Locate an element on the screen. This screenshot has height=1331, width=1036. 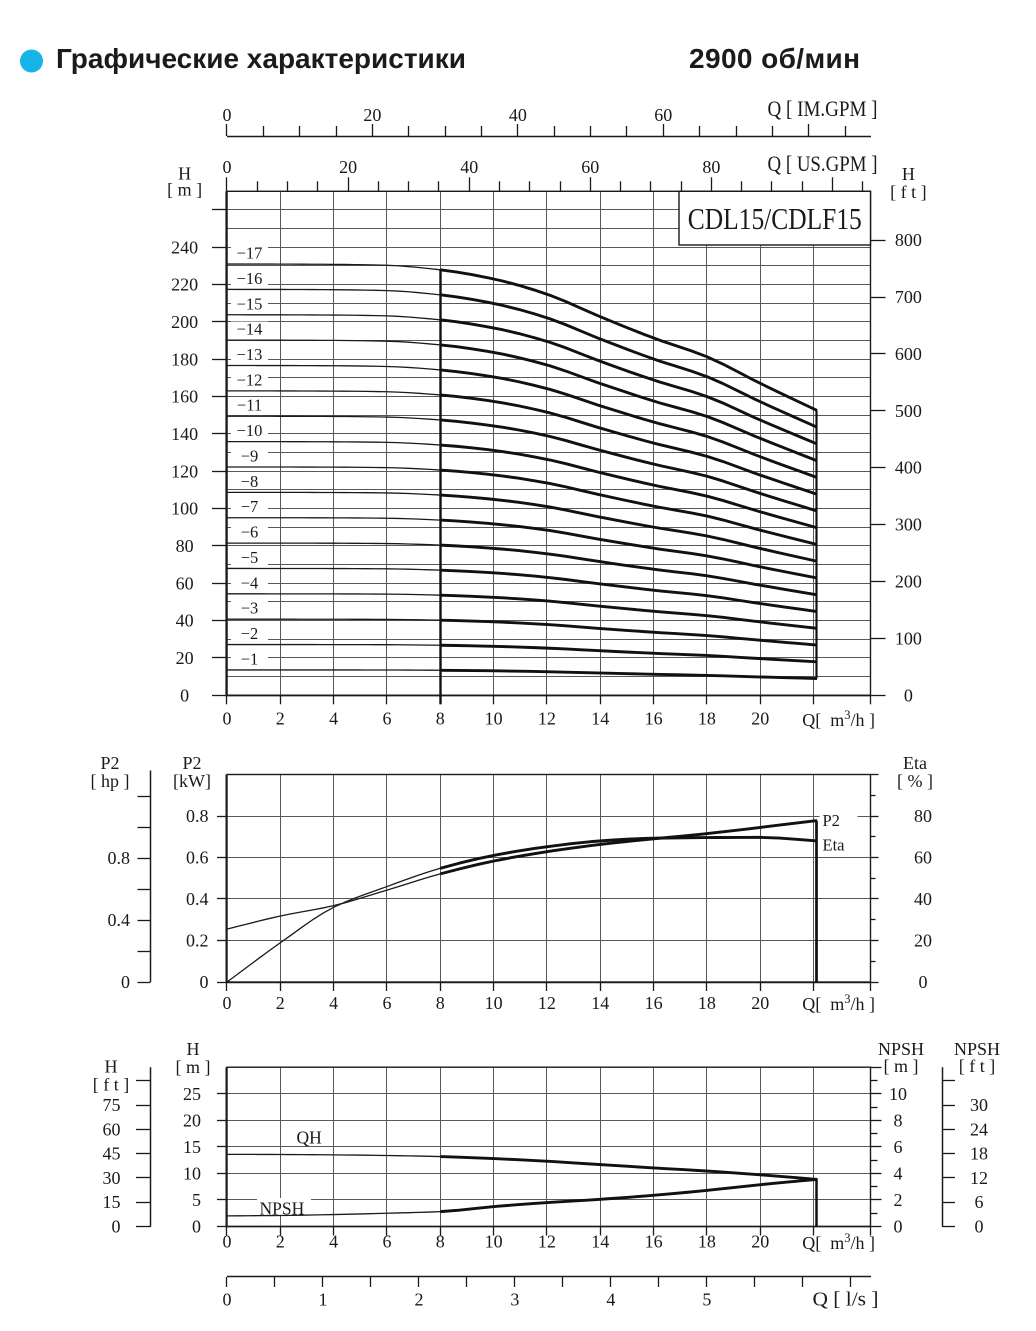
svg-text: −15 is located at coordinates (250, 303).